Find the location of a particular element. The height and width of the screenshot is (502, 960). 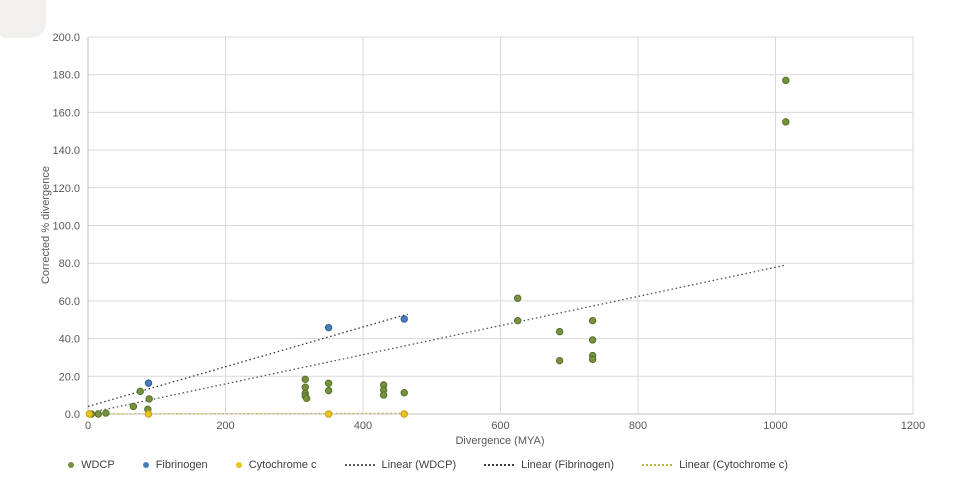

legend-label-linear-fibrinogen: Linear (Fibrinogen) is located at coordinates (568, 465).